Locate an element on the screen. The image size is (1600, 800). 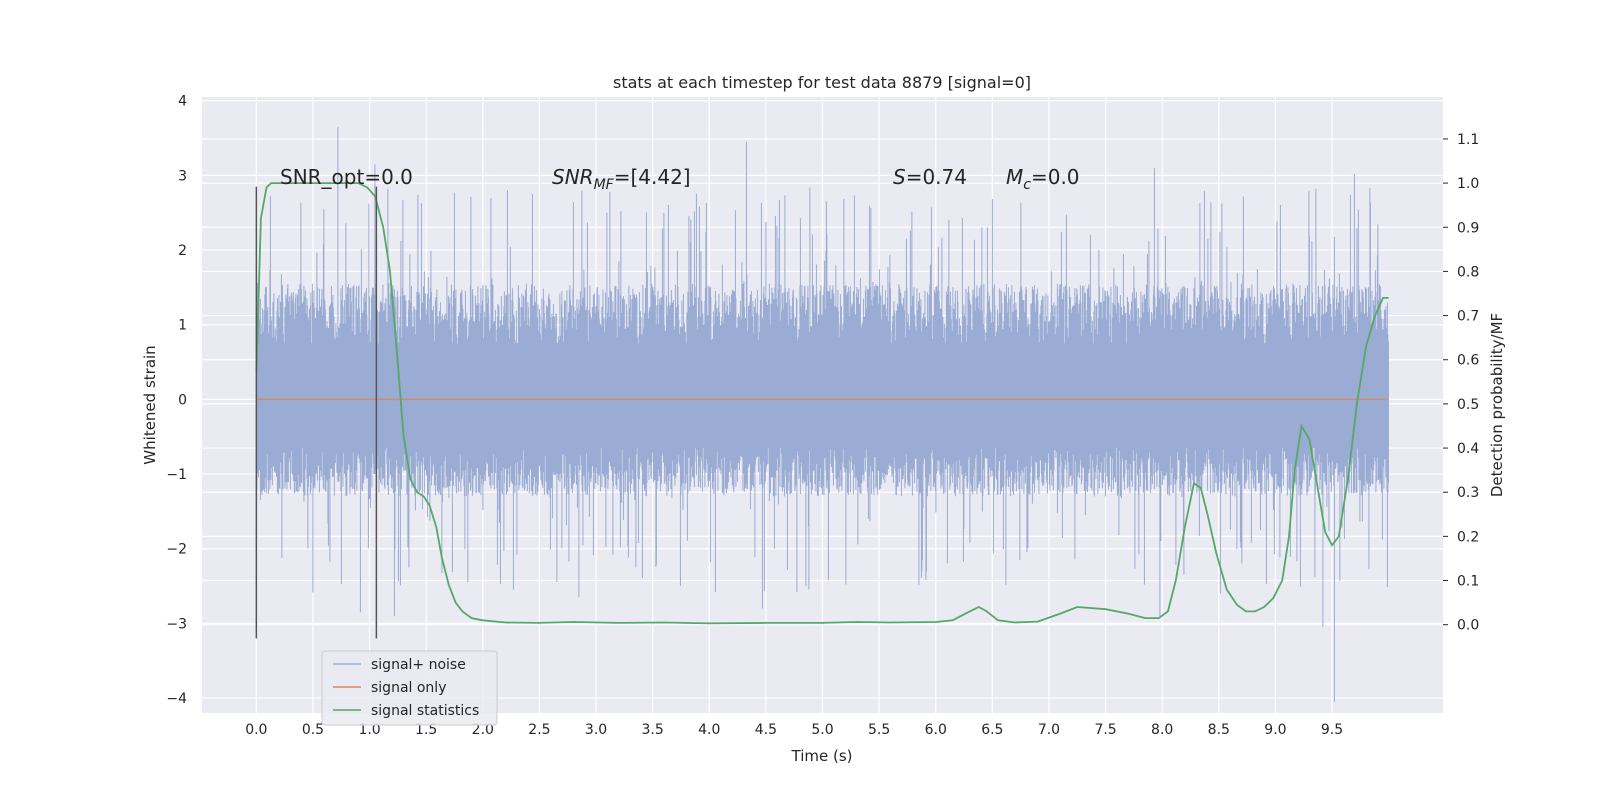
x-tick-label: 5.0 is located at coordinates (822, 730).